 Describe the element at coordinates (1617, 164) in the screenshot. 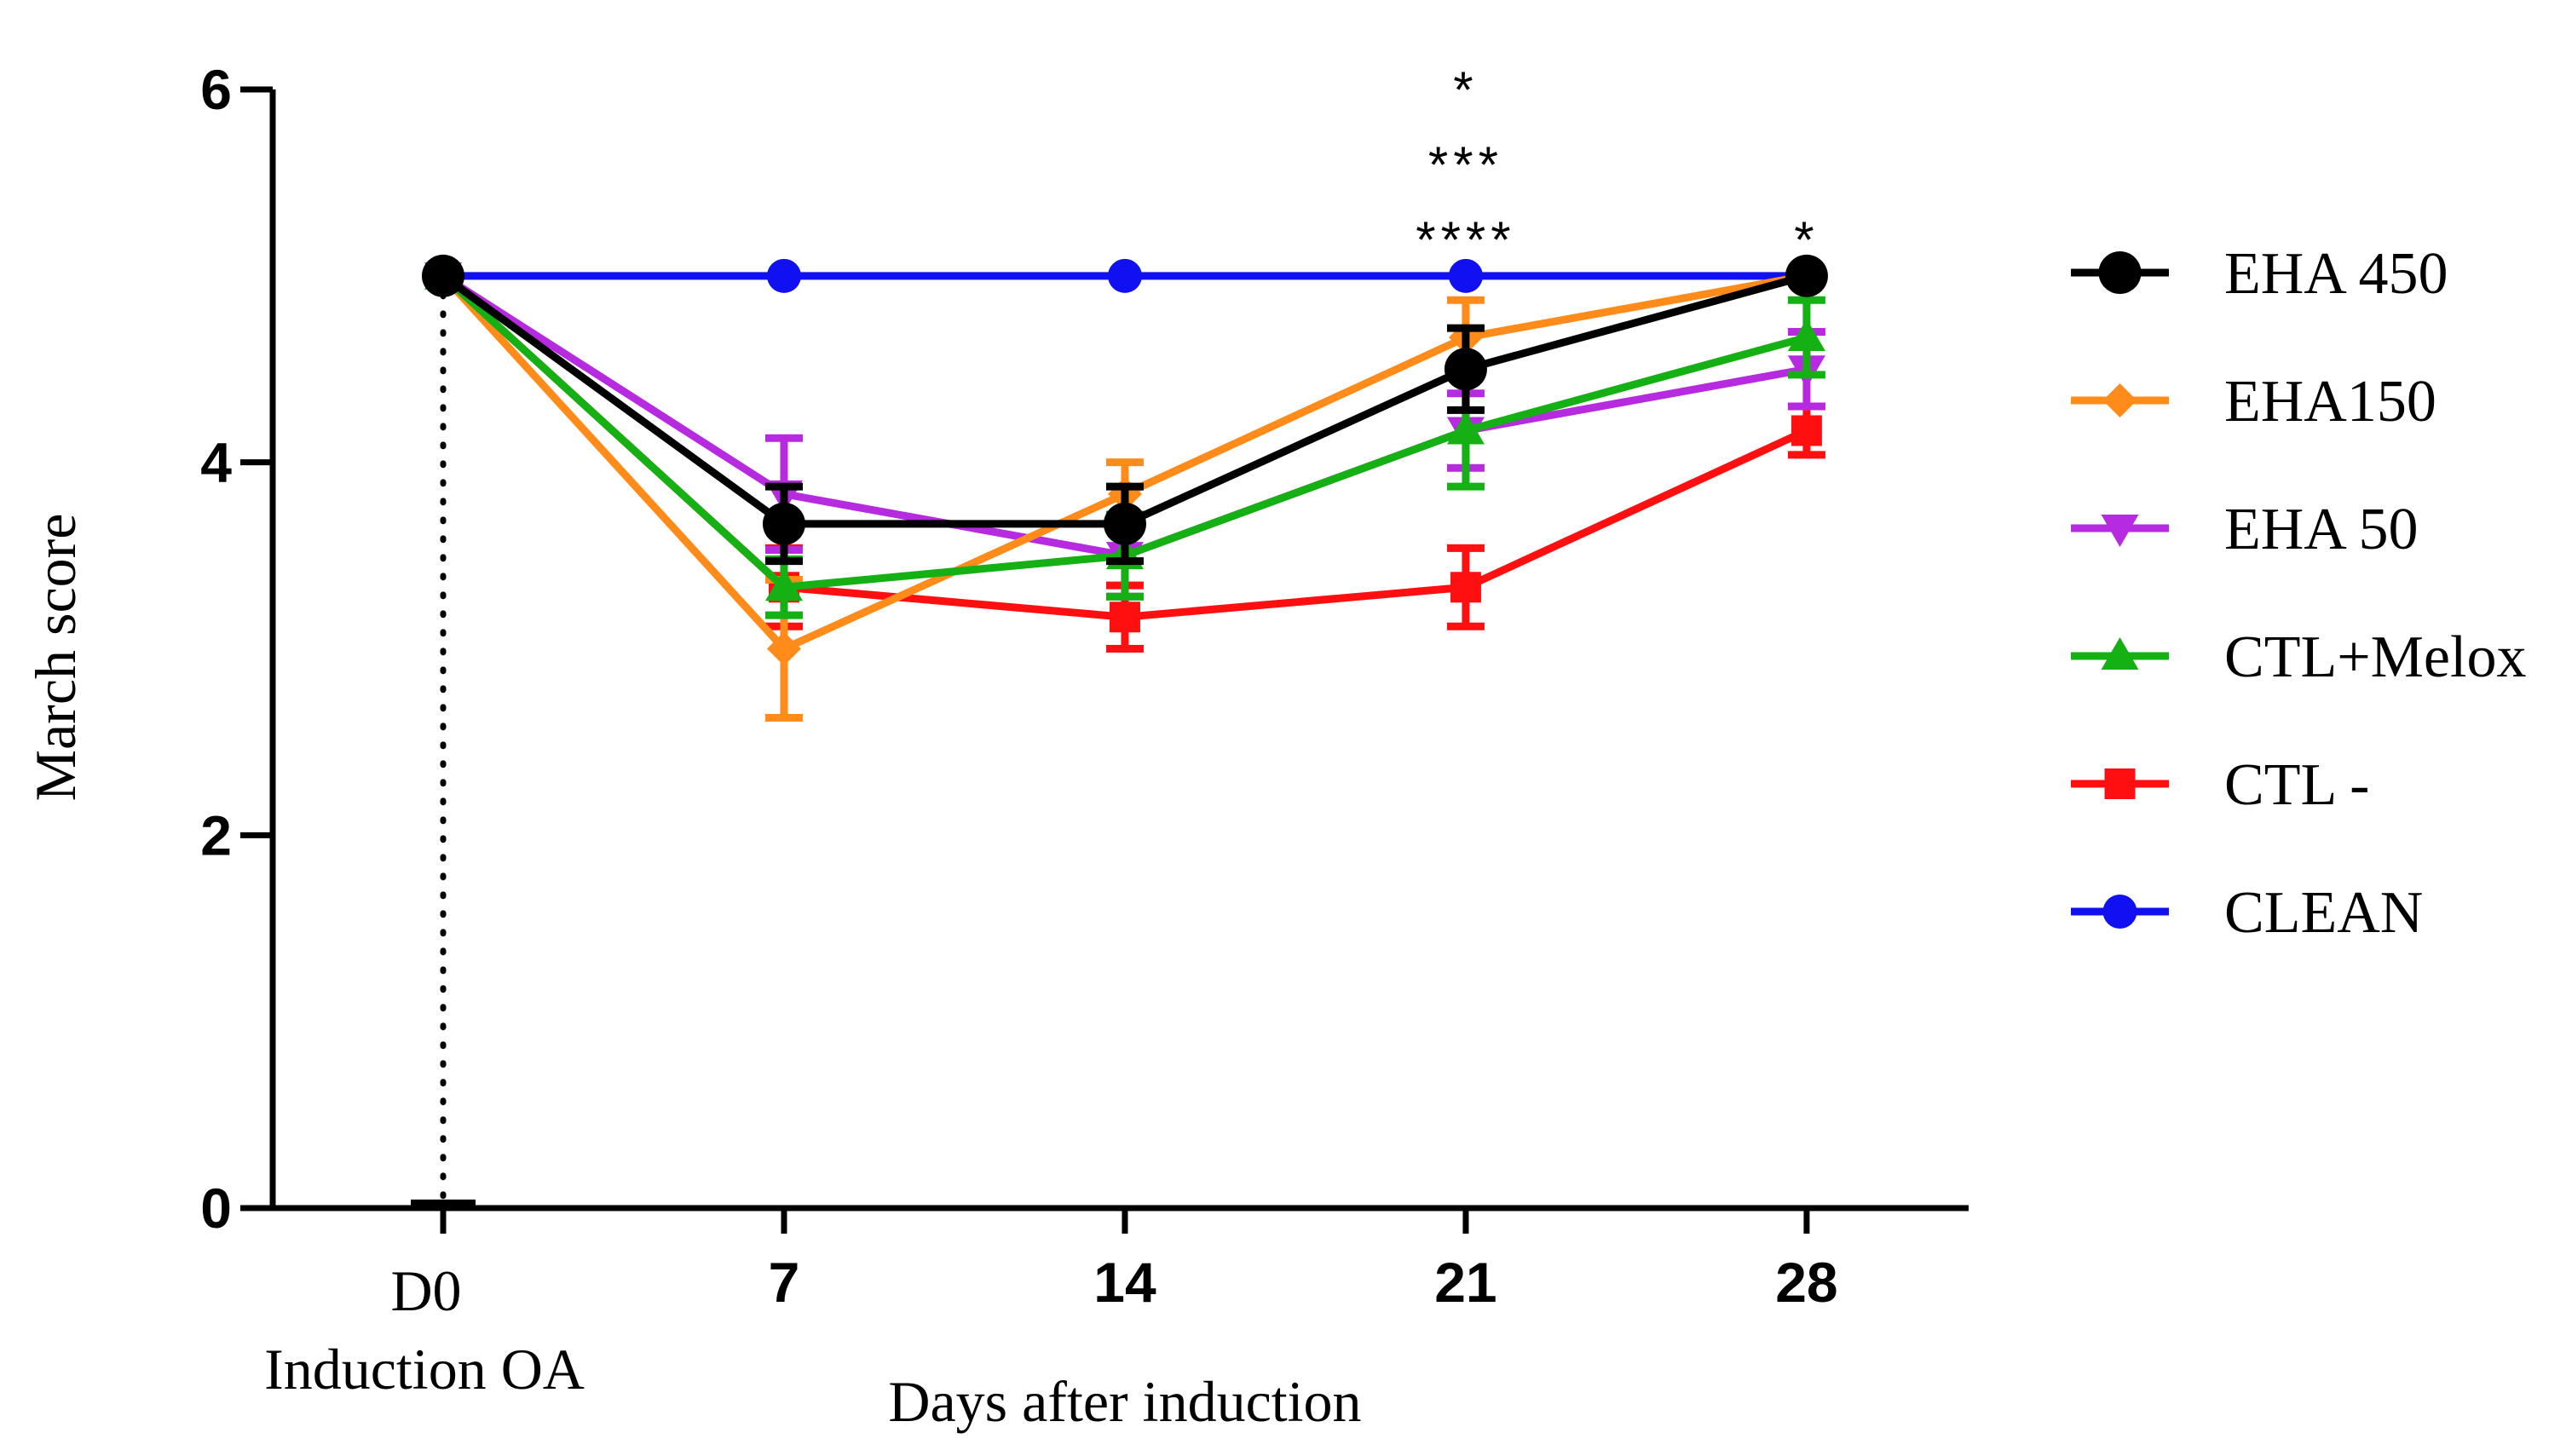

I see `annotation-layer: ******** *` at that location.